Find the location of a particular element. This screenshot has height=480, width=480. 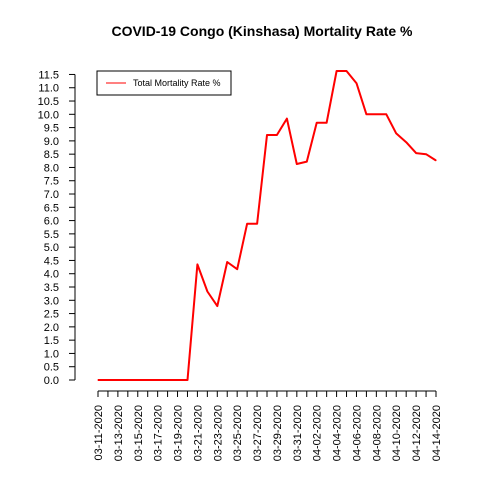

y-tick-label: 6.5 is located at coordinates (51, 208).